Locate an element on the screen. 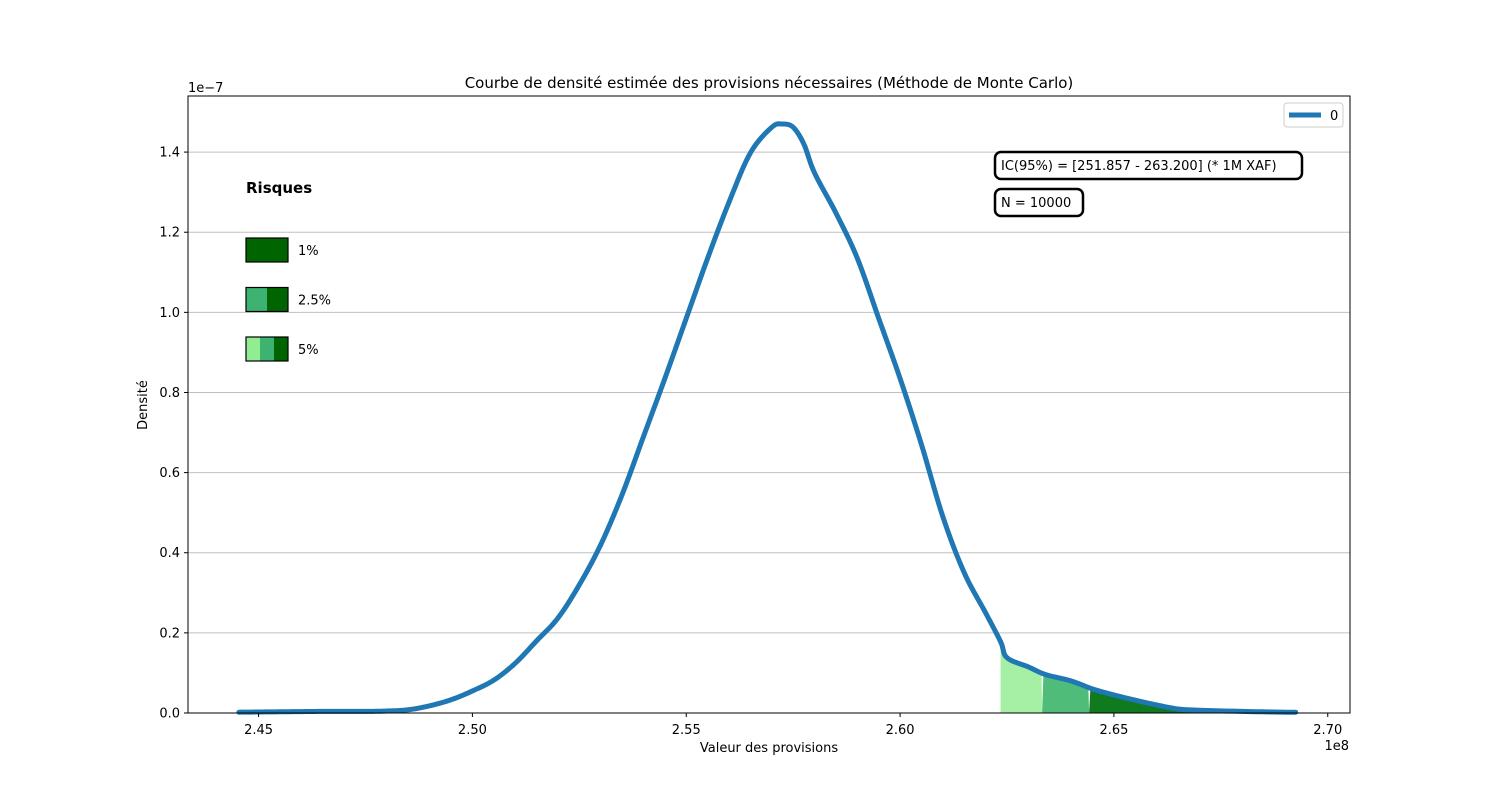  annotation-ci-text: IC(95%) = [251.857 - 263.200] (* 1M XAF) is located at coordinates (1139, 166).